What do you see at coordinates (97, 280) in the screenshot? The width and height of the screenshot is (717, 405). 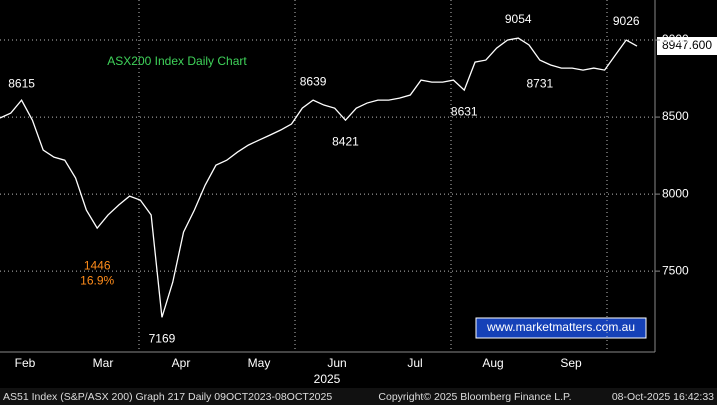 I see `annotation: 16.9%` at bounding box center [97, 280].